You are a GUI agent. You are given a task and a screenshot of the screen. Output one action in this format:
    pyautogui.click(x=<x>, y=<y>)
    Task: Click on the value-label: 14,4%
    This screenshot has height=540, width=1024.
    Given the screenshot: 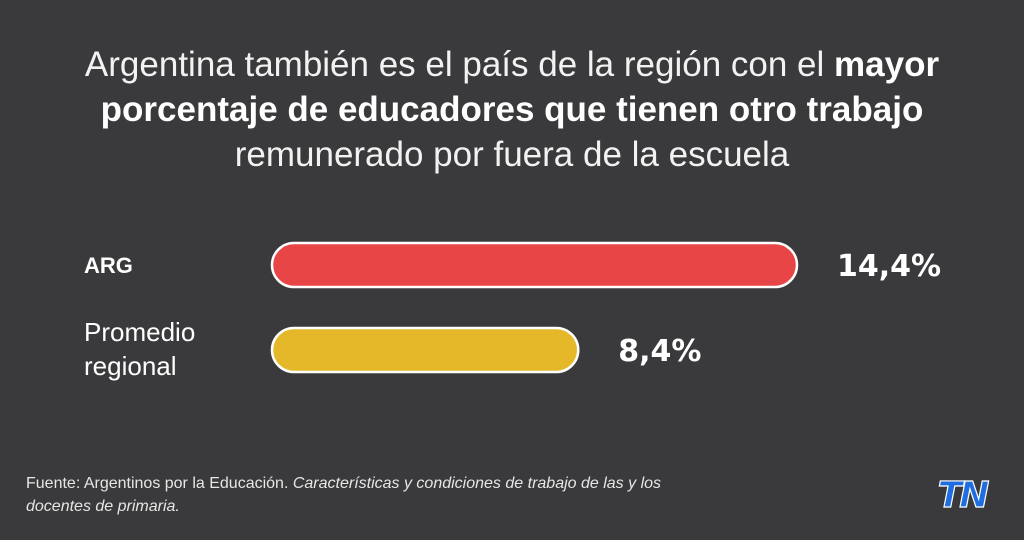 What is the action you would take?
    pyautogui.click(x=889, y=266)
    